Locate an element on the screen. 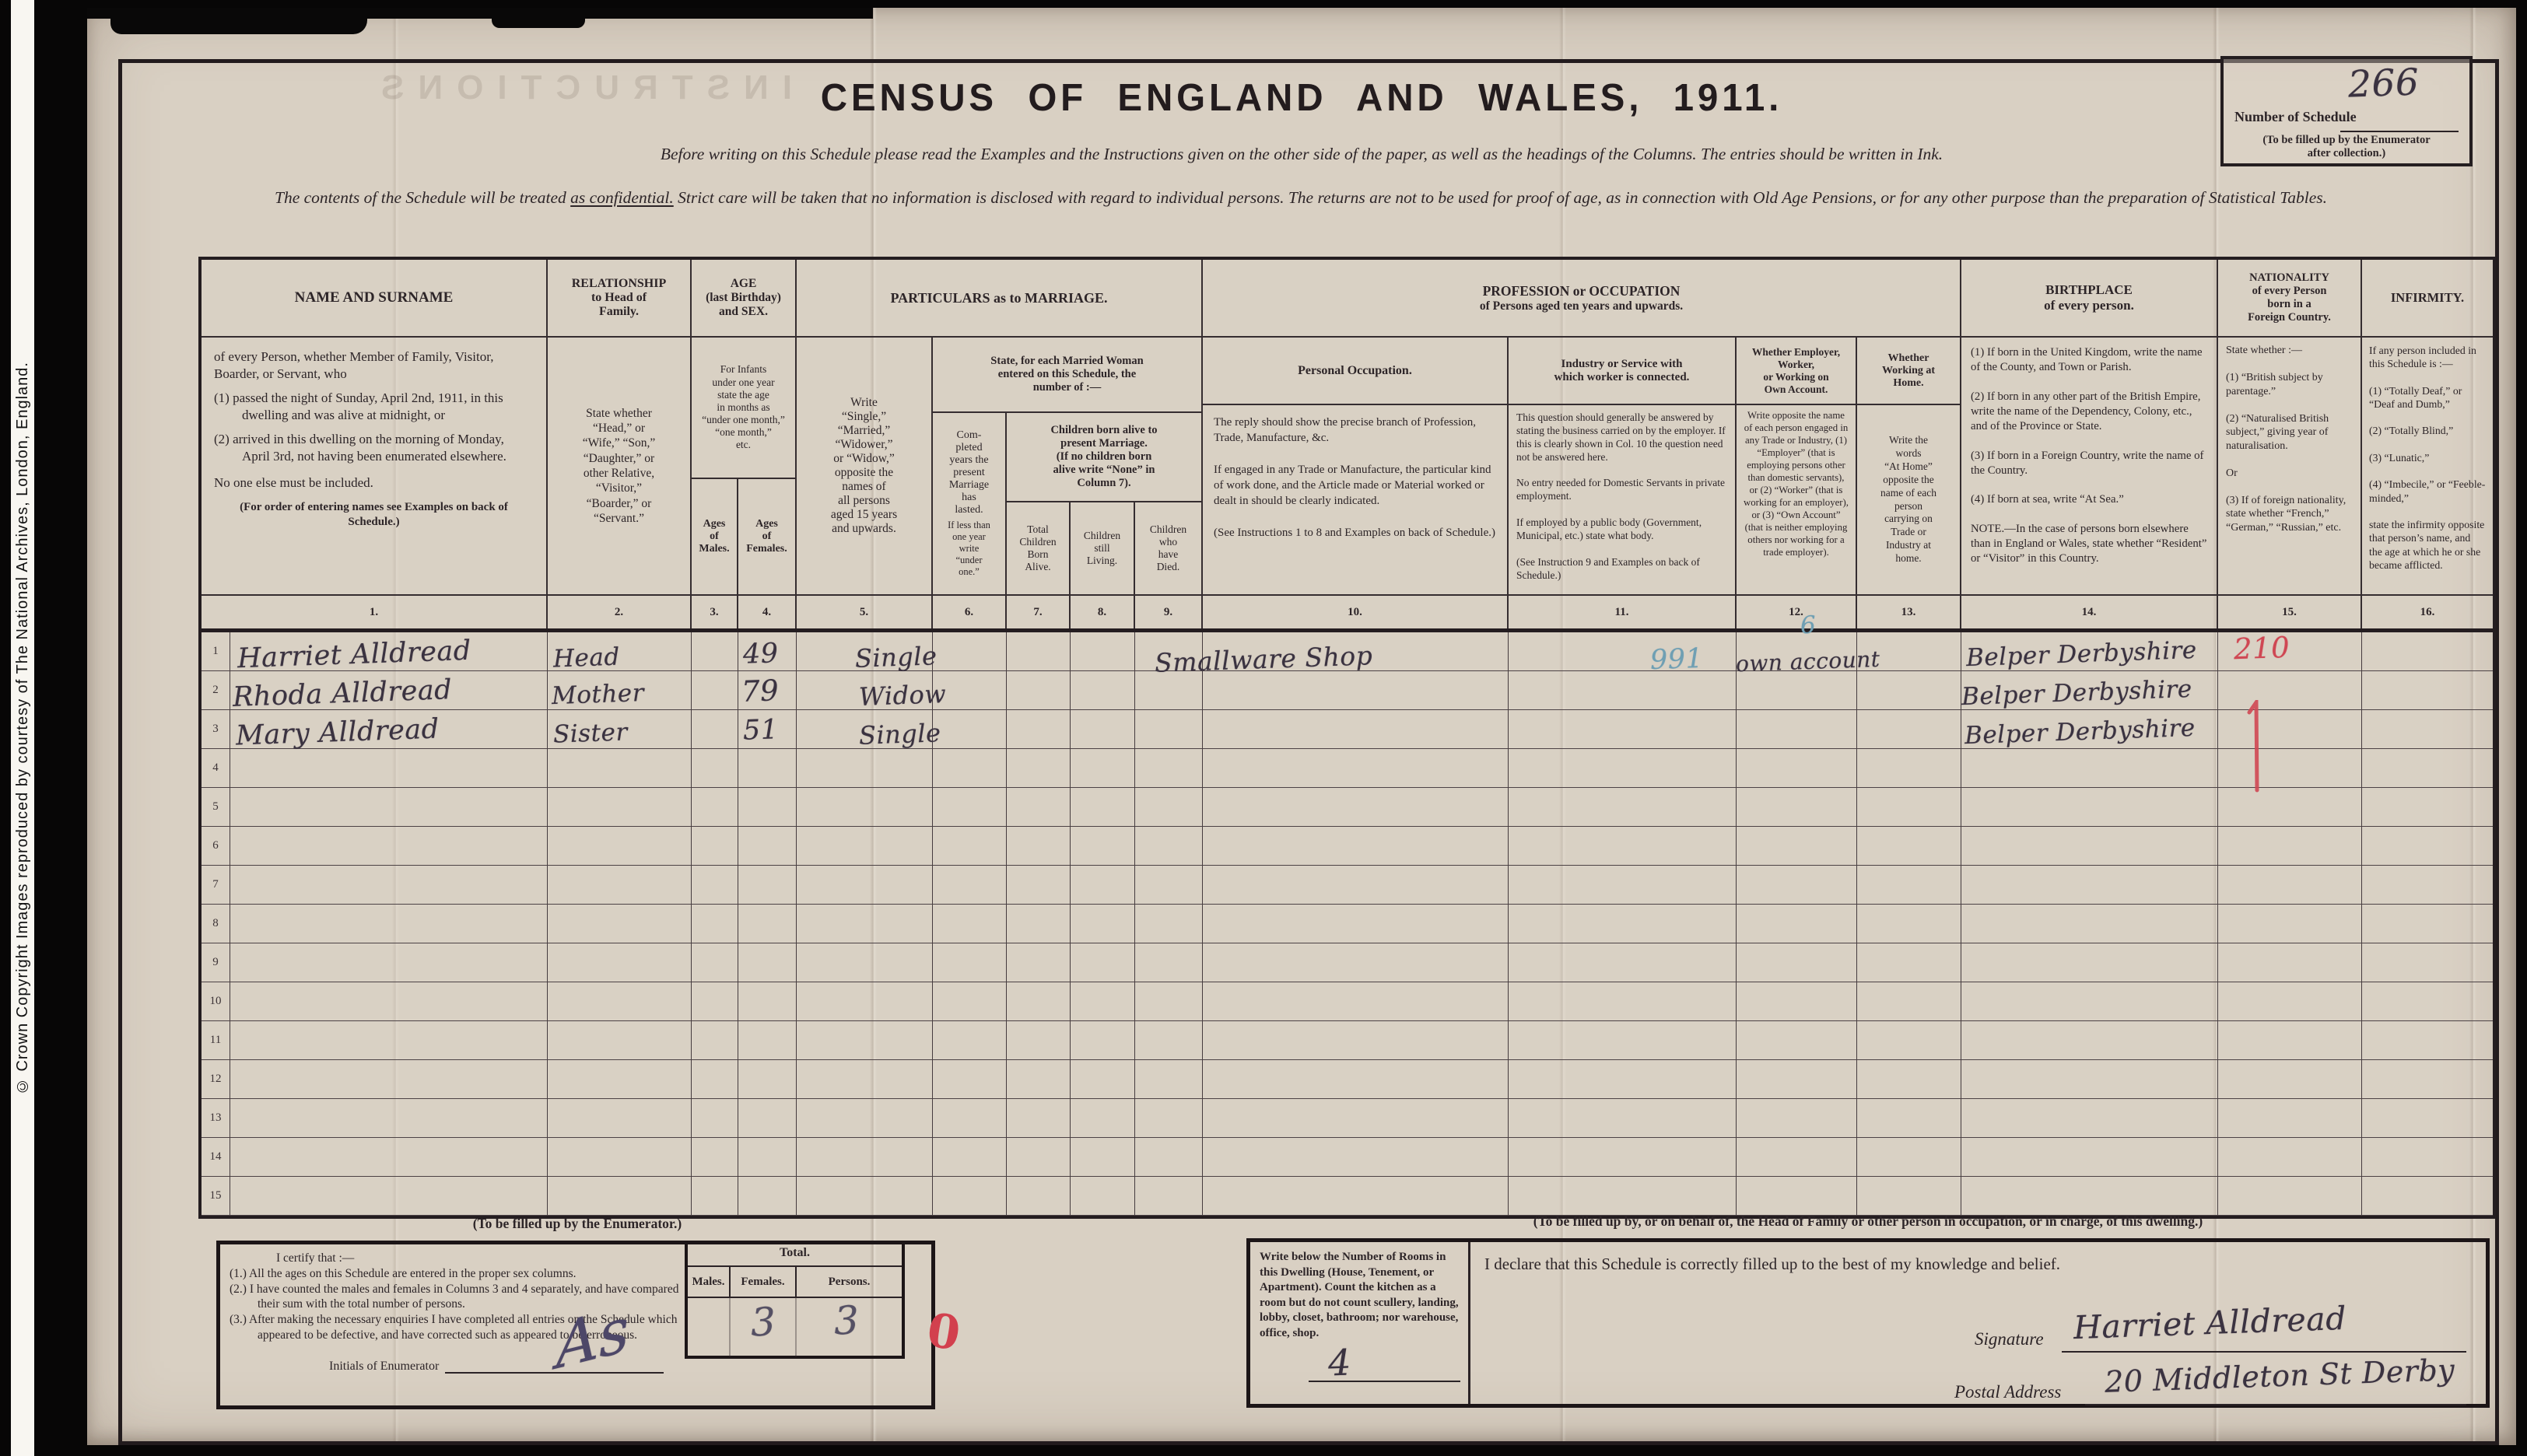 The image size is (2527, 1456). entry-birthplace: Belper Derbyshire is located at coordinates (2077, 693).